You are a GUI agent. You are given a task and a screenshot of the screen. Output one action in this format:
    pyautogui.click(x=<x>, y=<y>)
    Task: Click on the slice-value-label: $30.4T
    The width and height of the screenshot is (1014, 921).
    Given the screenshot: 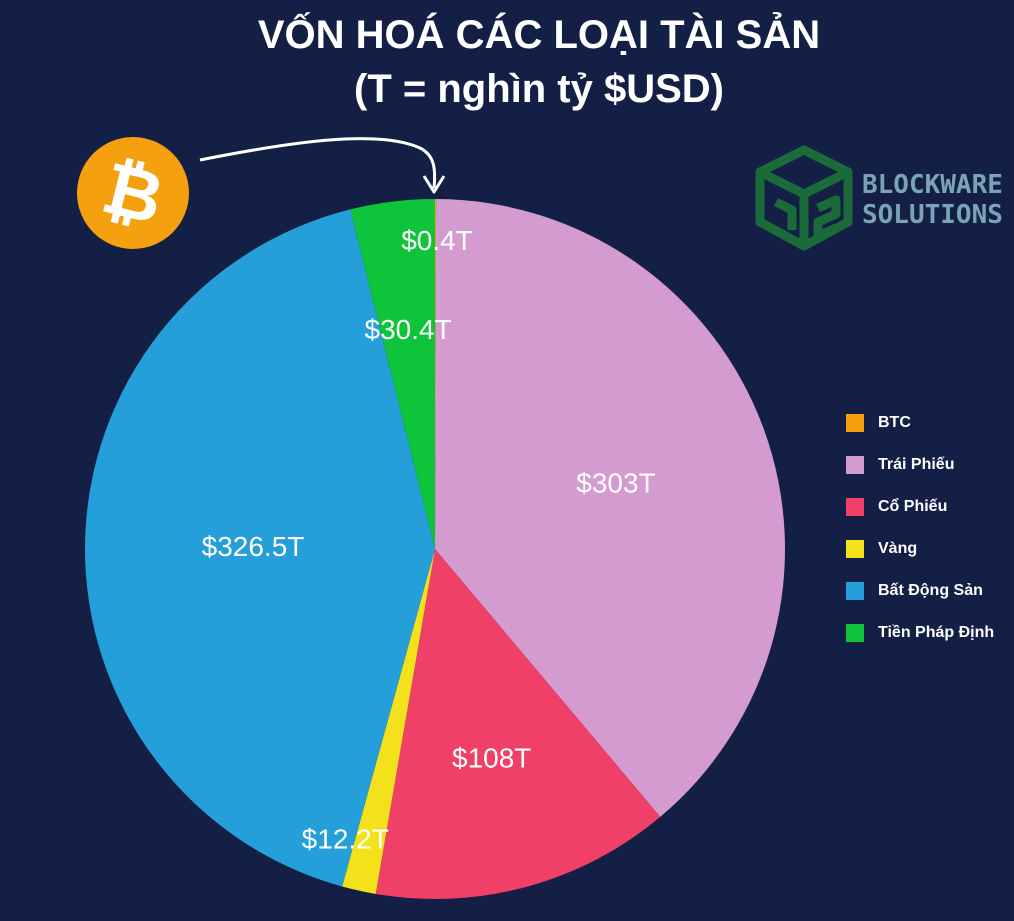 What is the action you would take?
    pyautogui.click(x=408, y=329)
    